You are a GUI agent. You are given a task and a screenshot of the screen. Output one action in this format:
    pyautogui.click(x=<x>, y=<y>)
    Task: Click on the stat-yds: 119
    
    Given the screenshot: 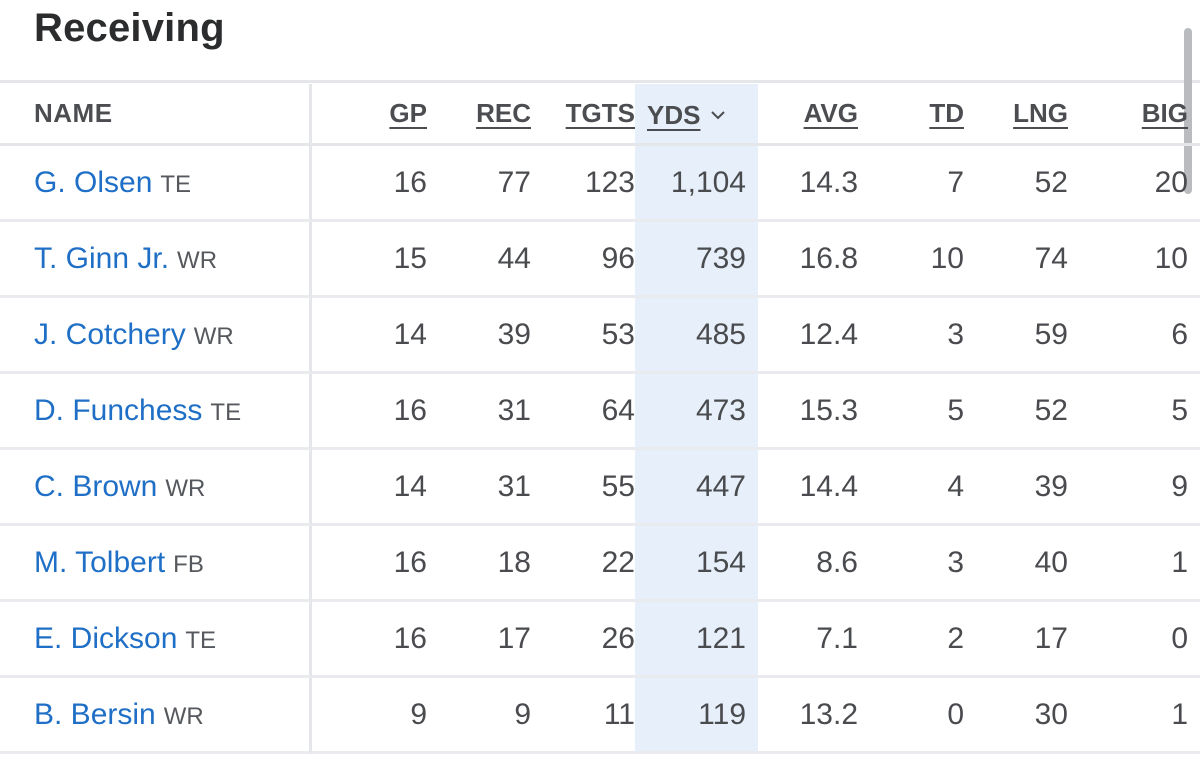 What is the action you would take?
    pyautogui.click(x=696, y=716)
    